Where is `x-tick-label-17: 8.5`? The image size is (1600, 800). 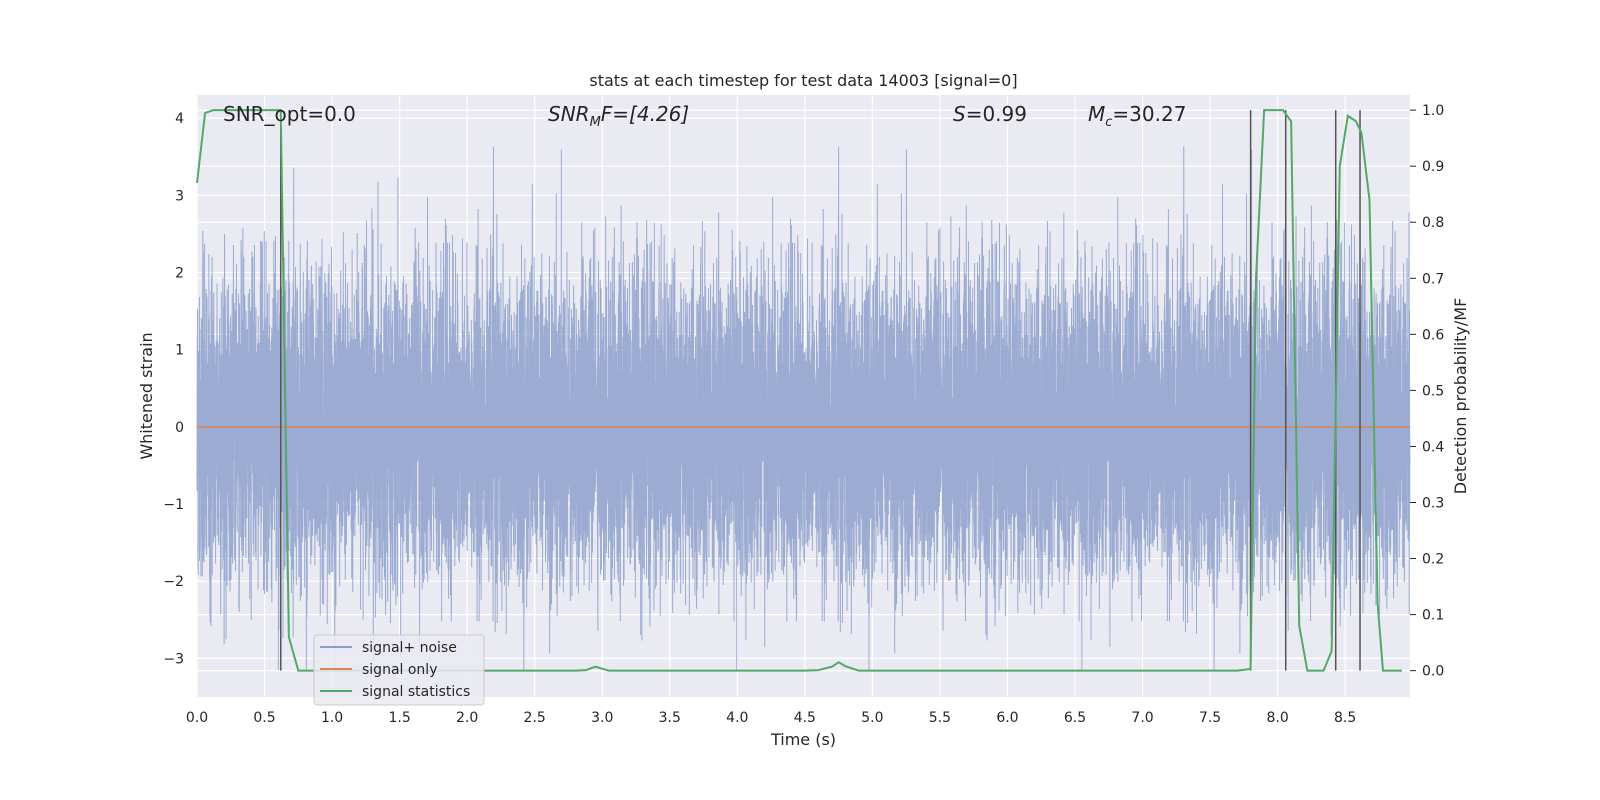
x-tick-label-17: 8.5 is located at coordinates (1345, 718).